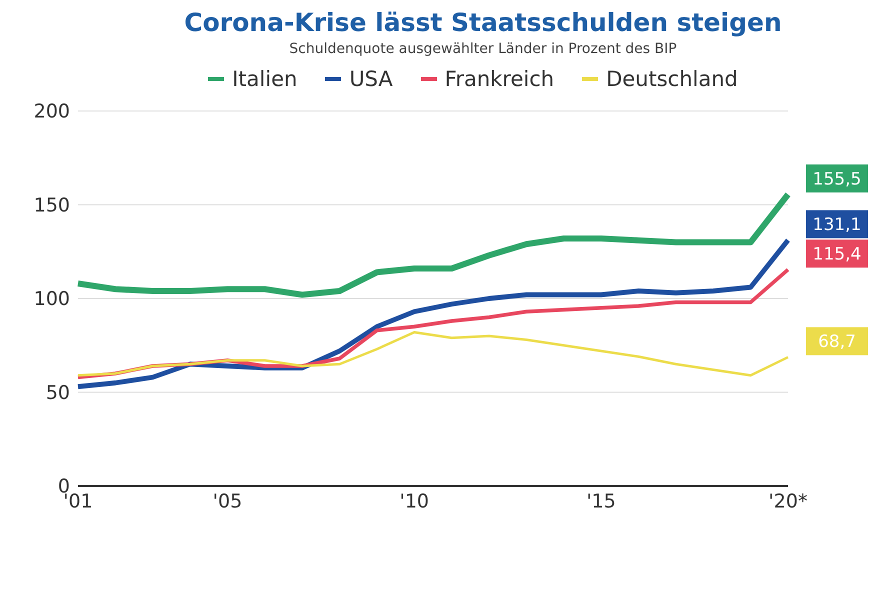 The image size is (887, 598). What do you see at coordinates (837, 179) in the screenshot?
I see `data-label: 155,5` at bounding box center [837, 179].